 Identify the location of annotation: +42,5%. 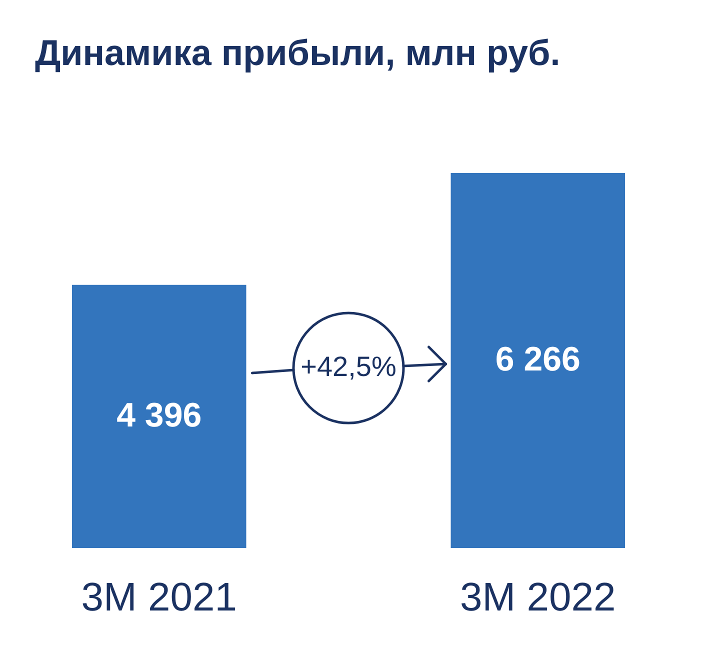
(348, 366).